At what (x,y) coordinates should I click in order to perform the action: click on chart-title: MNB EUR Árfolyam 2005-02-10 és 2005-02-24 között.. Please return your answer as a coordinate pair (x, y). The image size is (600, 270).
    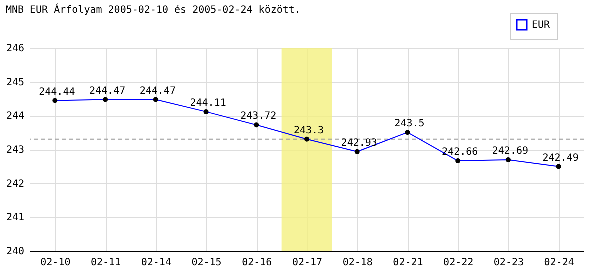
    Looking at the image, I should click on (153, 9).